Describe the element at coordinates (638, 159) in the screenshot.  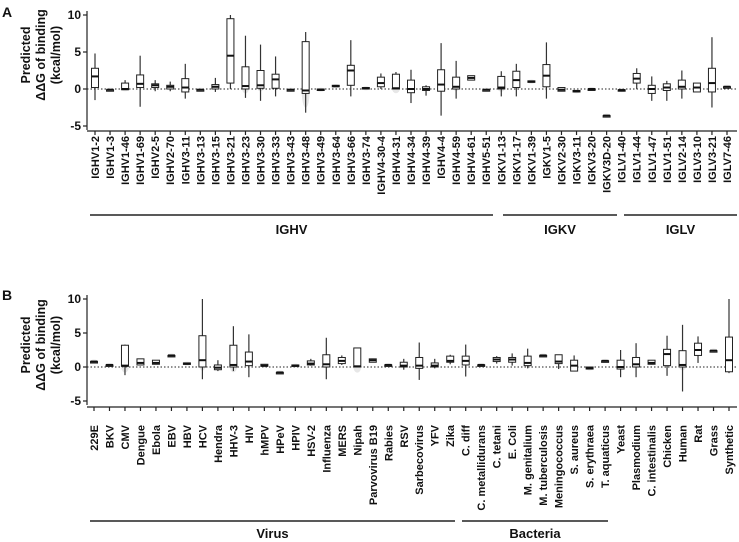
I see `x-tick-label: IGLV1-44` at that location.